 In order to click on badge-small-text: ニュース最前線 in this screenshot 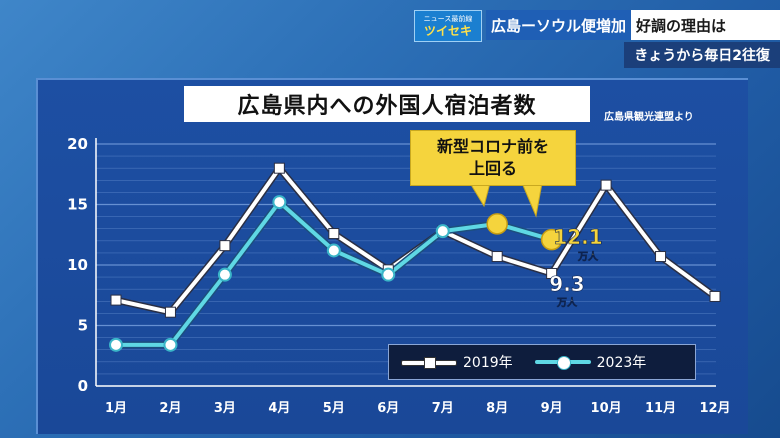, I will do `click(448, 18)`.